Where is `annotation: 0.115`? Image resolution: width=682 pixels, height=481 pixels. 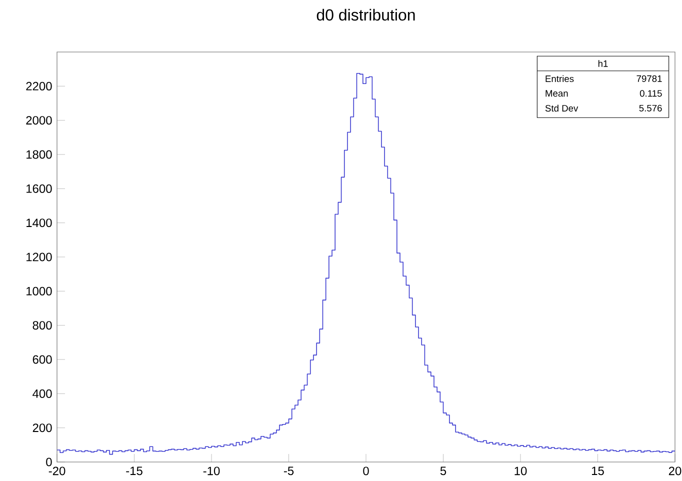 annotation: 0.115 is located at coordinates (651, 93).